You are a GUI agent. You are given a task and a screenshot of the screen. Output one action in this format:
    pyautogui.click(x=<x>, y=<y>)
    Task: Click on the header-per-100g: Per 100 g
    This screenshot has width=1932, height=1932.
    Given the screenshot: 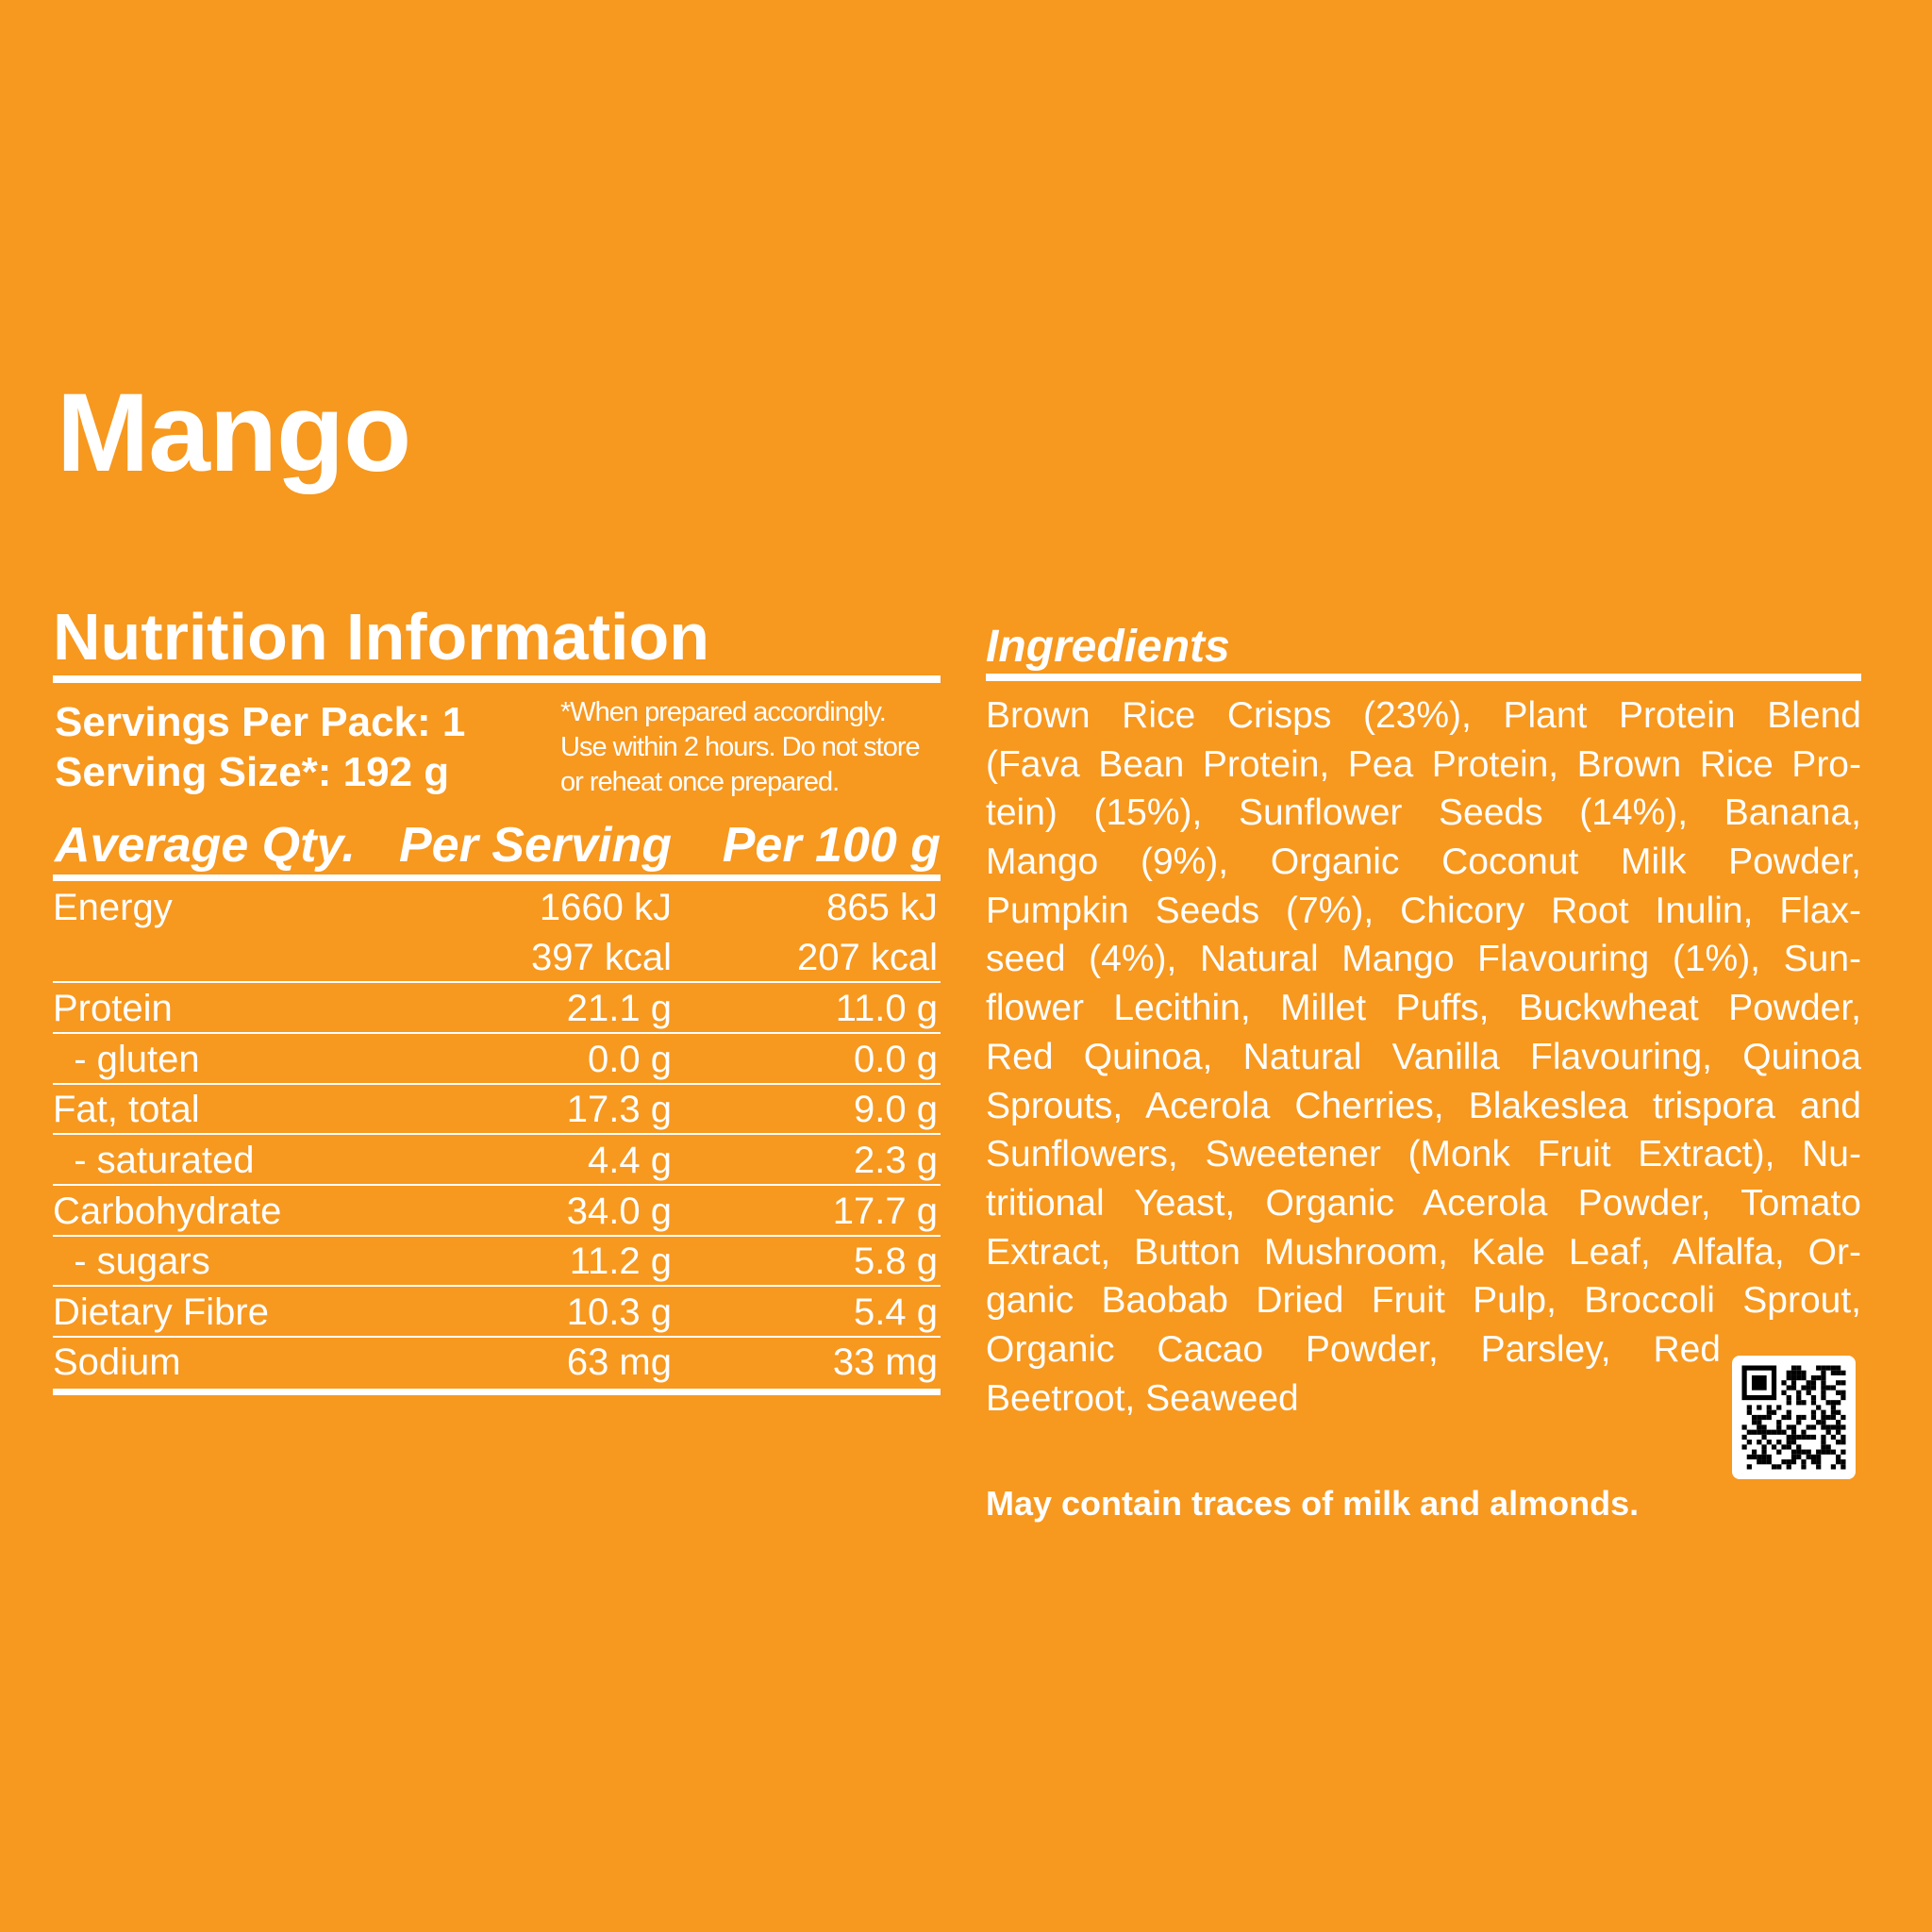 What is the action you would take?
    pyautogui.click(x=832, y=845)
    